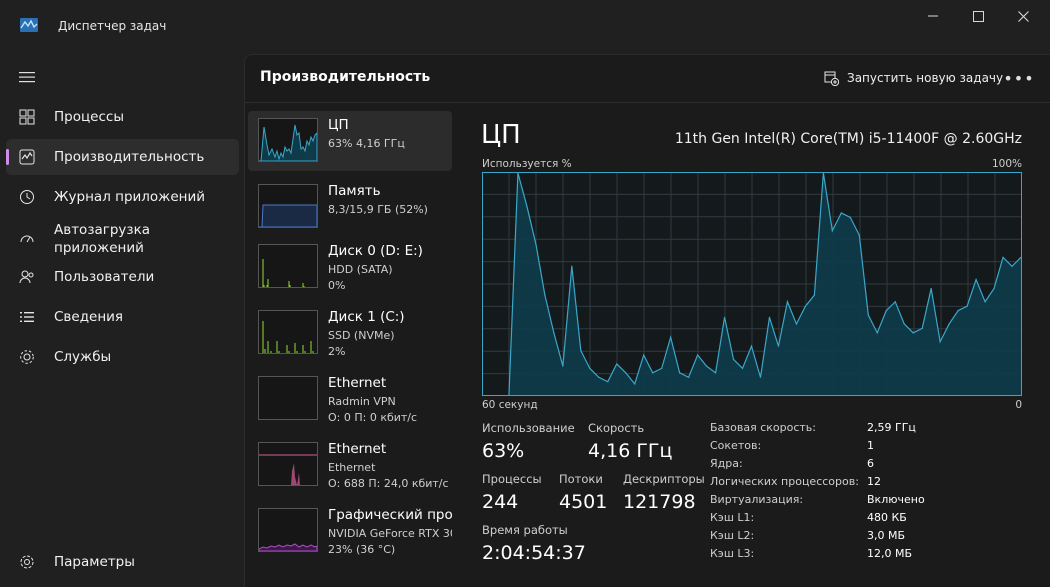  Describe the element at coordinates (933, 16) in the screenshot. I see `minimize-button` at that location.